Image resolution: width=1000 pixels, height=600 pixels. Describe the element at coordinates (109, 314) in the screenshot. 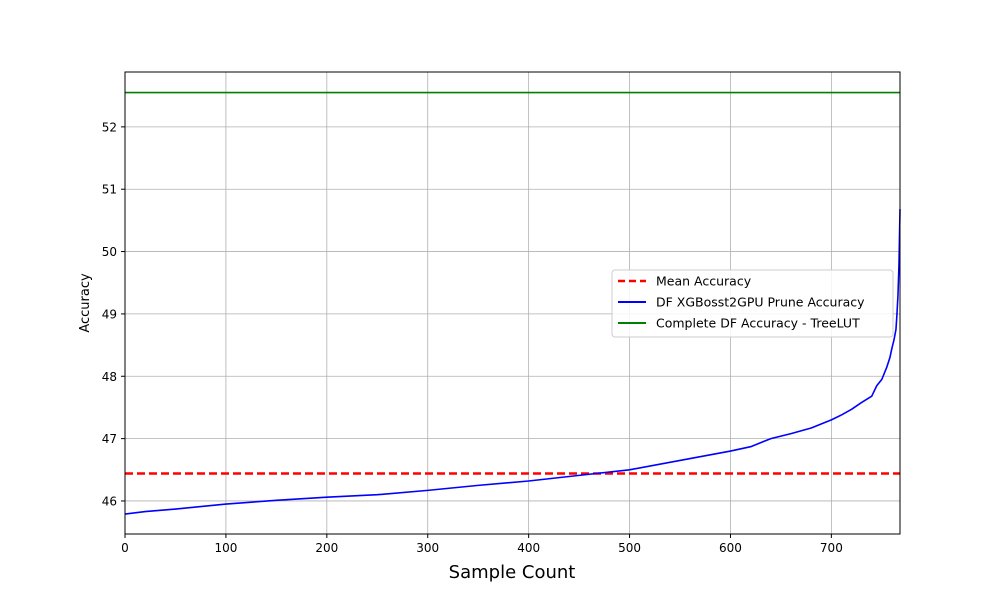

I see `y-tick-label: 49` at that location.